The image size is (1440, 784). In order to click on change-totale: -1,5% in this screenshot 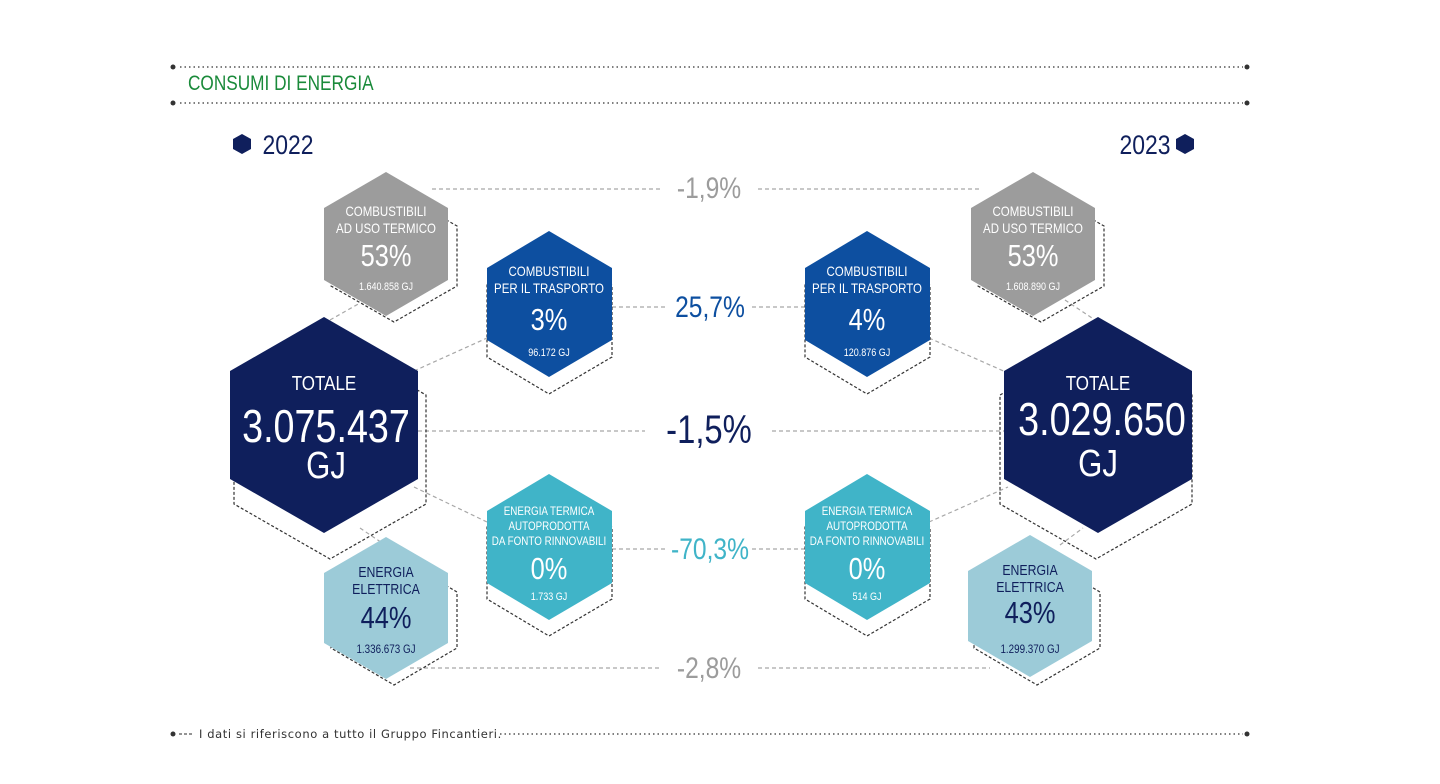, I will do `click(709, 429)`.